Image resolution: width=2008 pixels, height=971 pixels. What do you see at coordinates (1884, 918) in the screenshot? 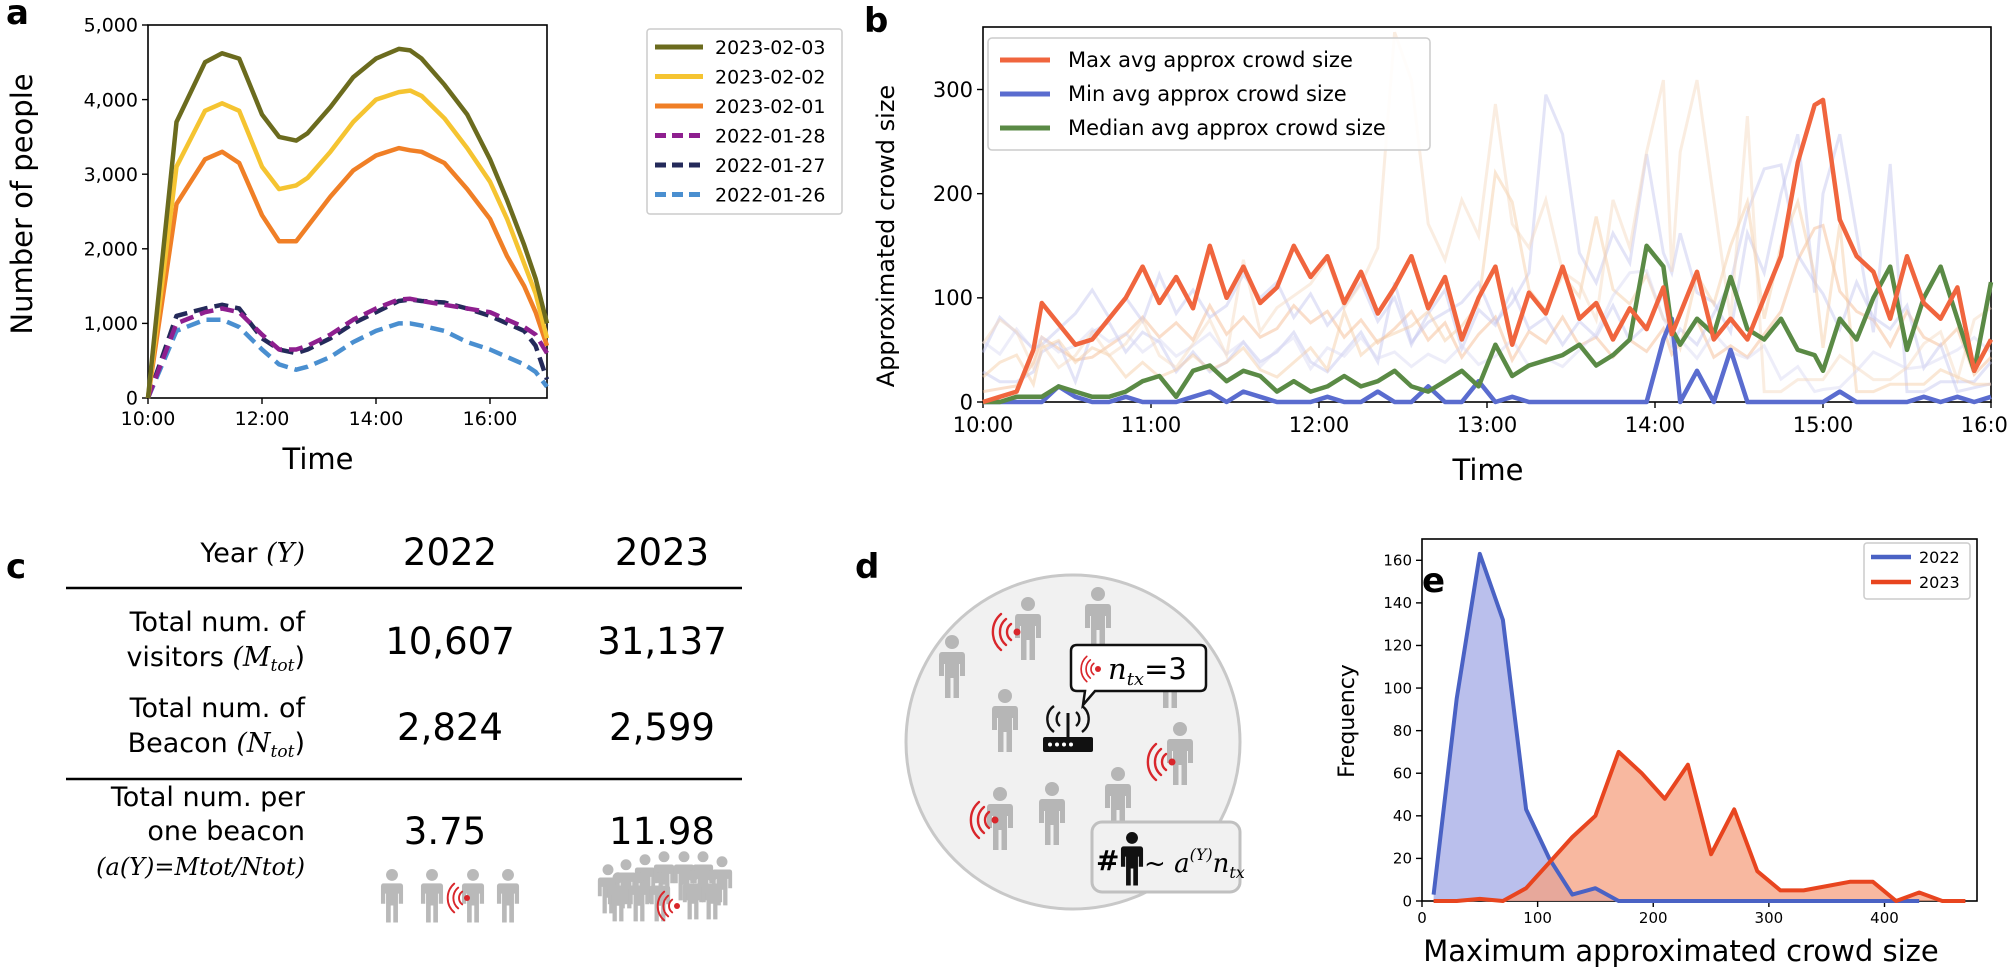
I see `x-tick-label: 400` at bounding box center [1884, 918].